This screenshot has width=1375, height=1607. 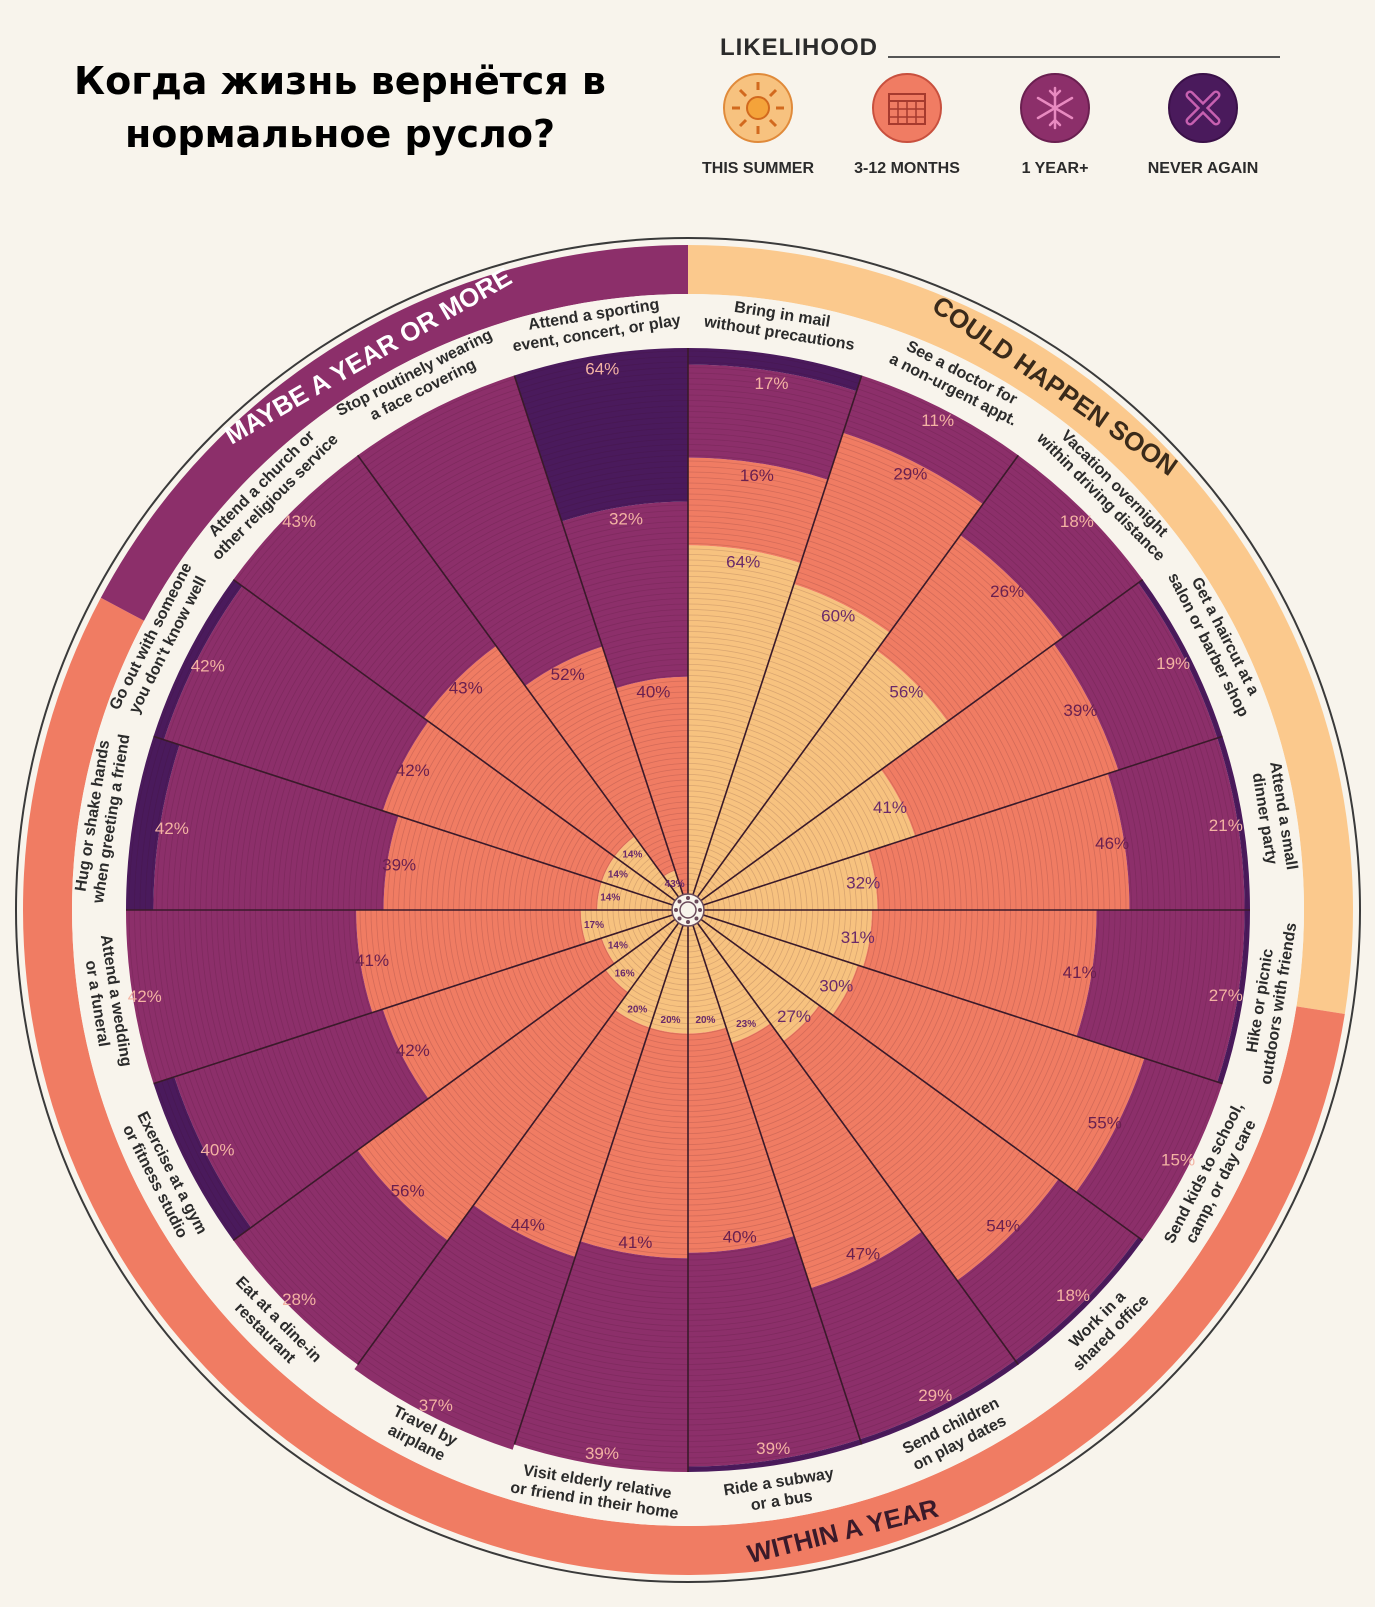 I want to click on legend-label: 1 YEAR+, so click(x=1055, y=168).